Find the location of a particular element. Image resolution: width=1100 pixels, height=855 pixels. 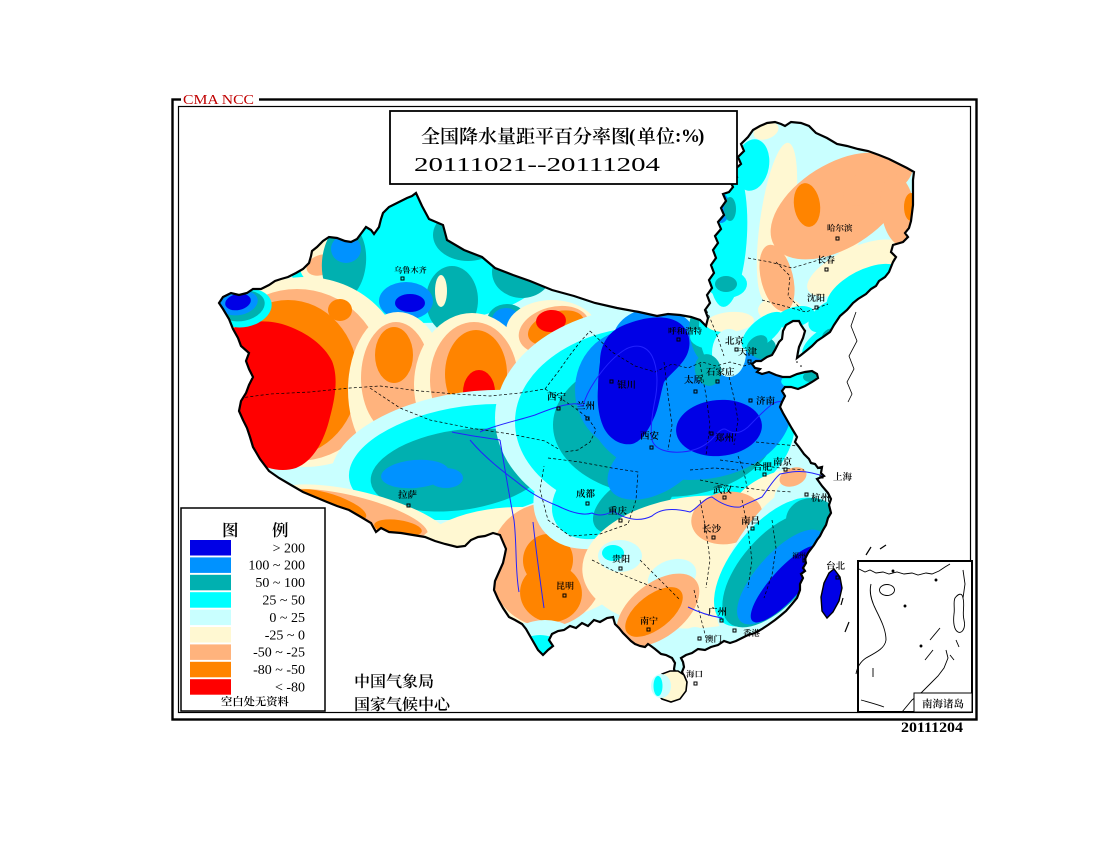

svg-text: 0 ~ 25 is located at coordinates (287, 618).